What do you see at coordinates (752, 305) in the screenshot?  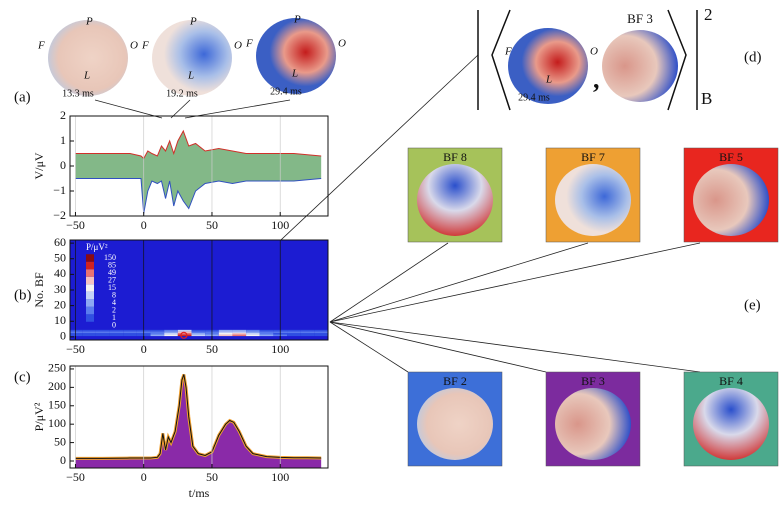 I see `panel-label: (e)` at bounding box center [752, 305].